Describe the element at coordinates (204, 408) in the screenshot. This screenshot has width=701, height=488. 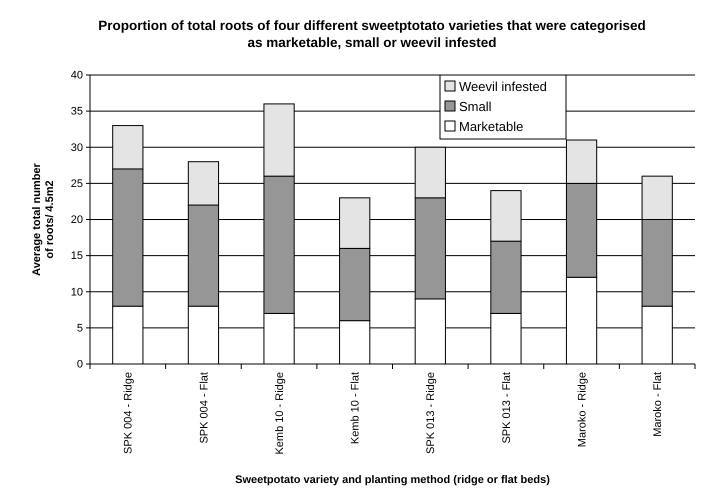
I see `x-tick-label: SPK 004 - Flat` at that location.